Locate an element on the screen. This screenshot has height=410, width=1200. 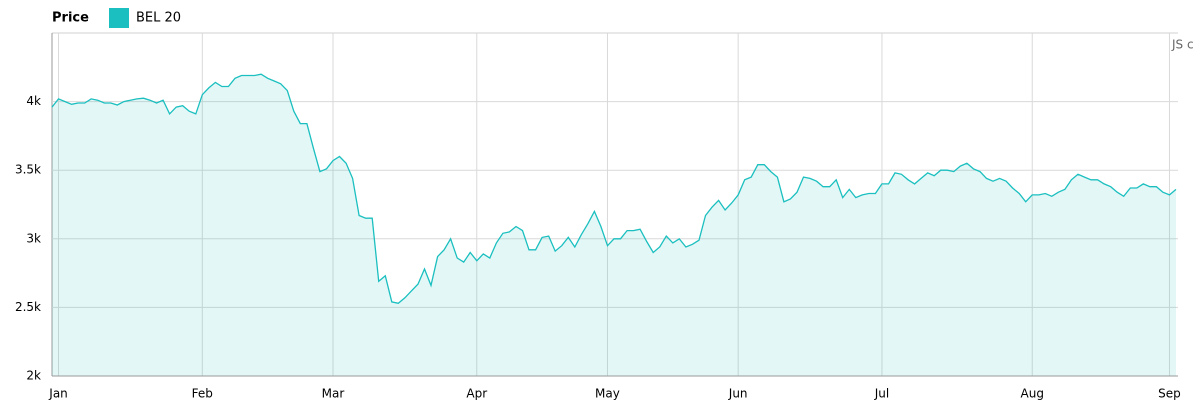
credit: JS c is located at coordinates (1182, 45).